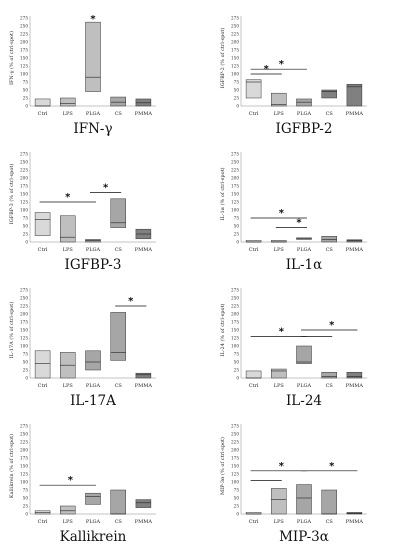  What do you see at coordinates (304, 401) in the screenshot?
I see `chart-title: IL-24` at bounding box center [304, 401].